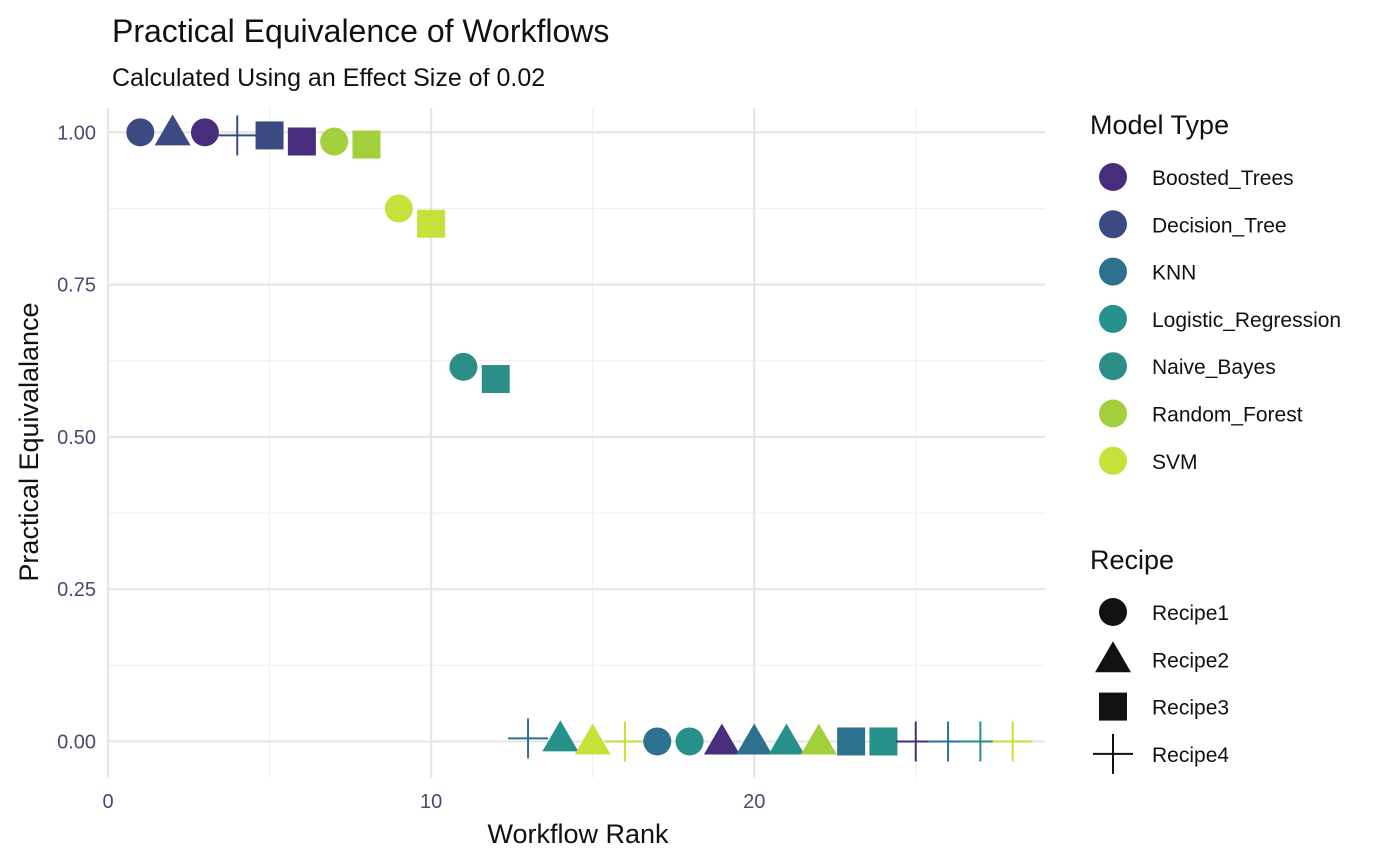 This screenshot has height=865, width=1400. What do you see at coordinates (1190, 755) in the screenshot?
I see `legend-label-recipe: Recipe4` at bounding box center [1190, 755].